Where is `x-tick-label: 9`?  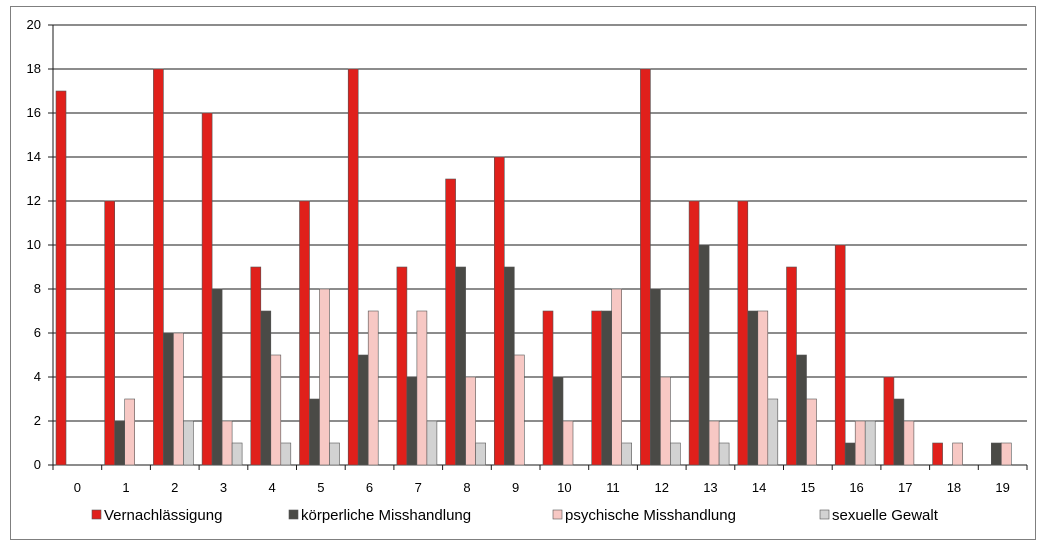 x-tick-label: 9 is located at coordinates (515, 487).